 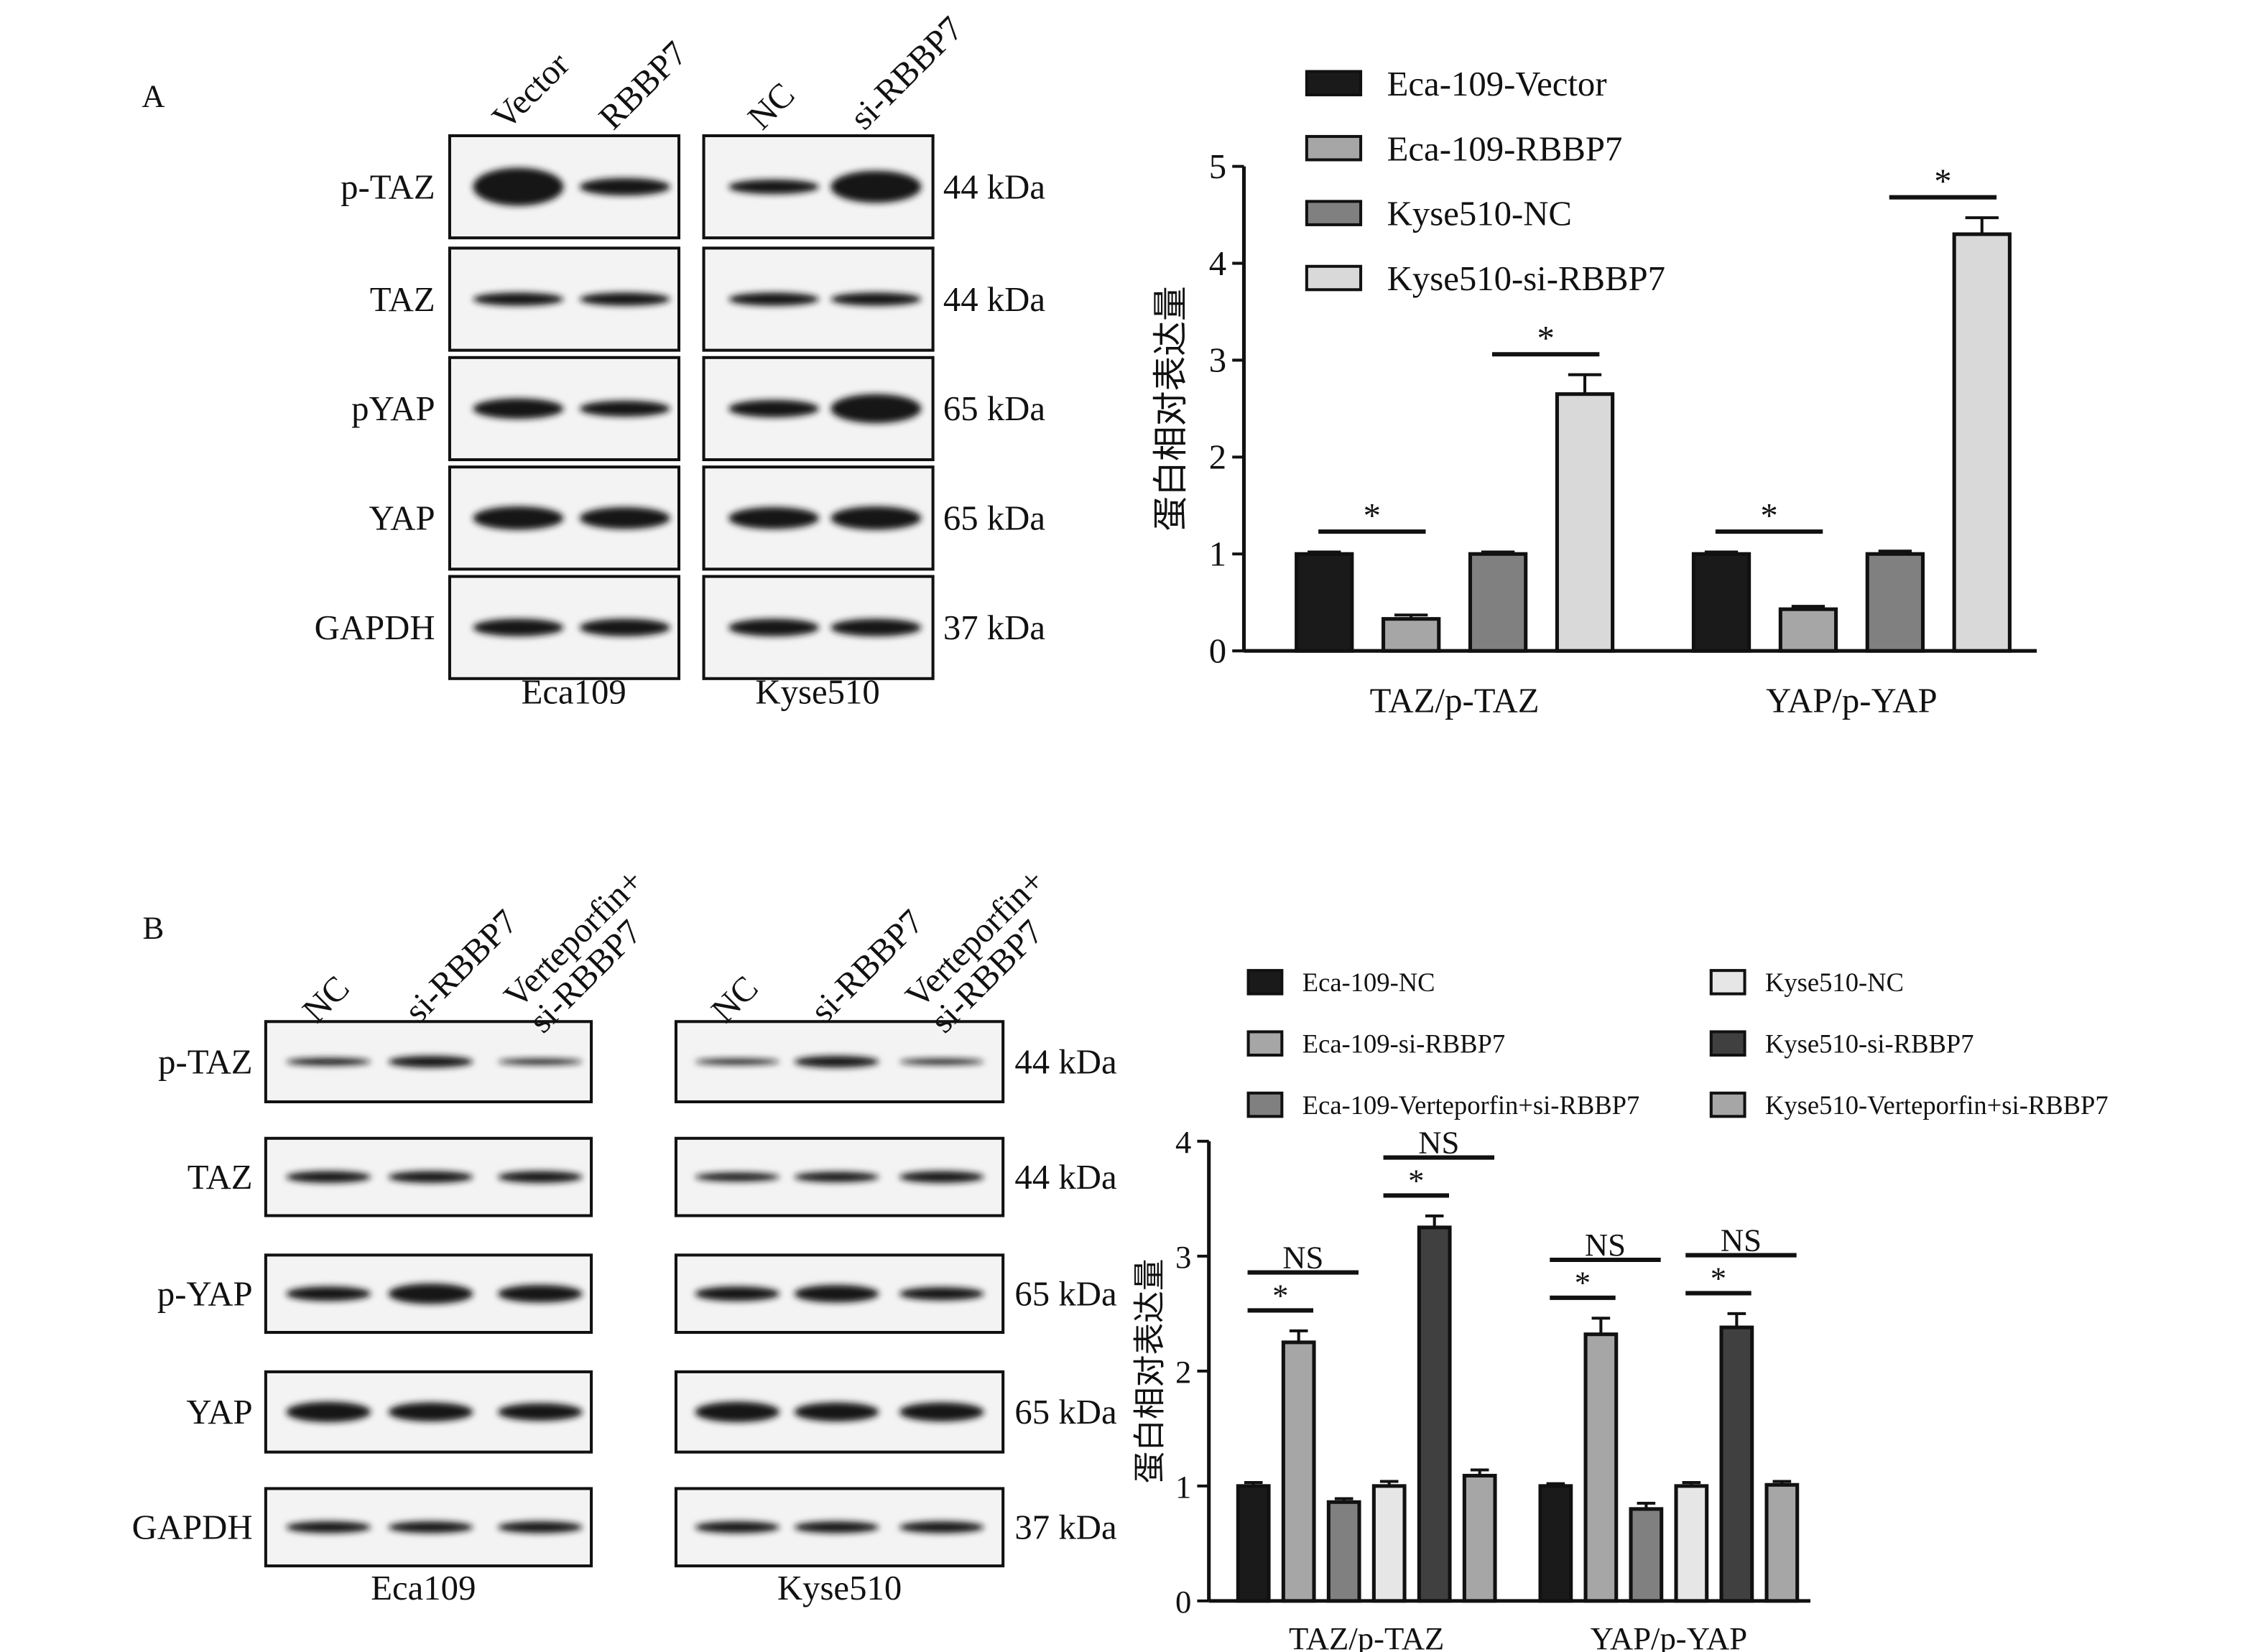 I want to click on legend-label: Kyse510-Verteporfin+si-RBBP7, so click(x=1937, y=1105).